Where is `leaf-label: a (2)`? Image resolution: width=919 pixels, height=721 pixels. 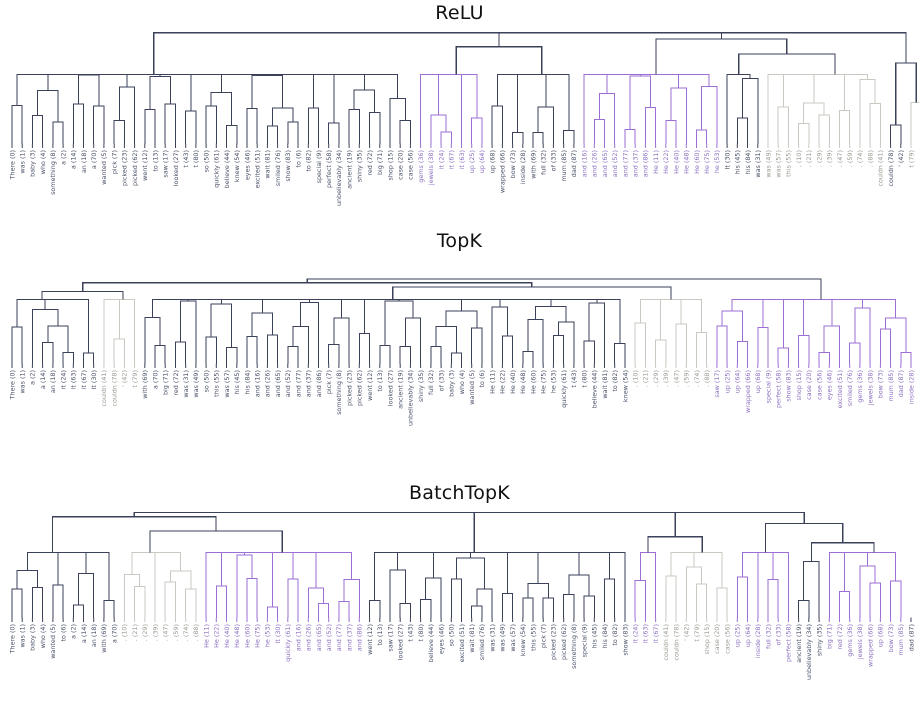 leaf-label: a (2) is located at coordinates (33, 377).